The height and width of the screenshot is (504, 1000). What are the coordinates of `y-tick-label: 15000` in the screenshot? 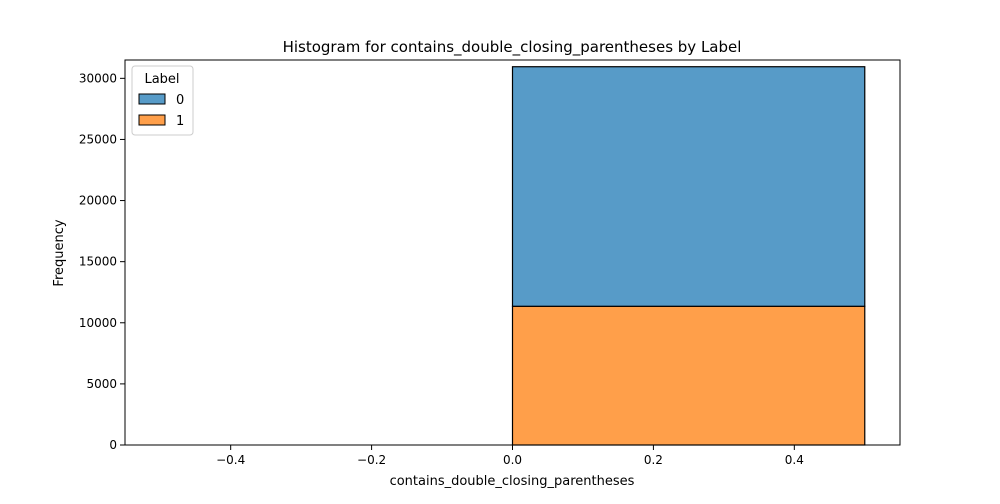 It's located at (98, 262).